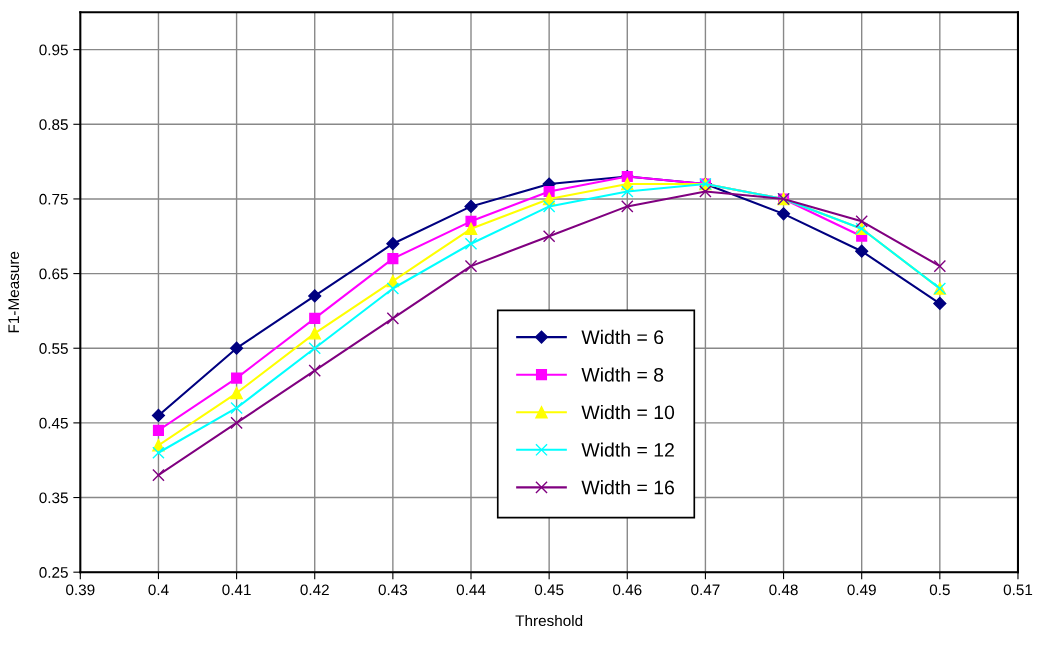 The image size is (1043, 648). Describe the element at coordinates (53, 50) in the screenshot. I see `y-tick-label: 0.95` at that location.